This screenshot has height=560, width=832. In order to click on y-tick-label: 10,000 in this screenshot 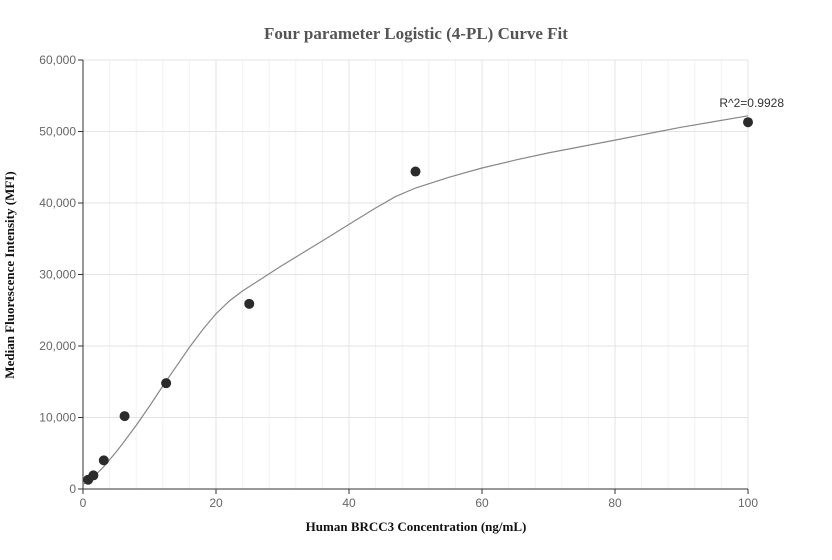, I will do `click(57, 418)`.